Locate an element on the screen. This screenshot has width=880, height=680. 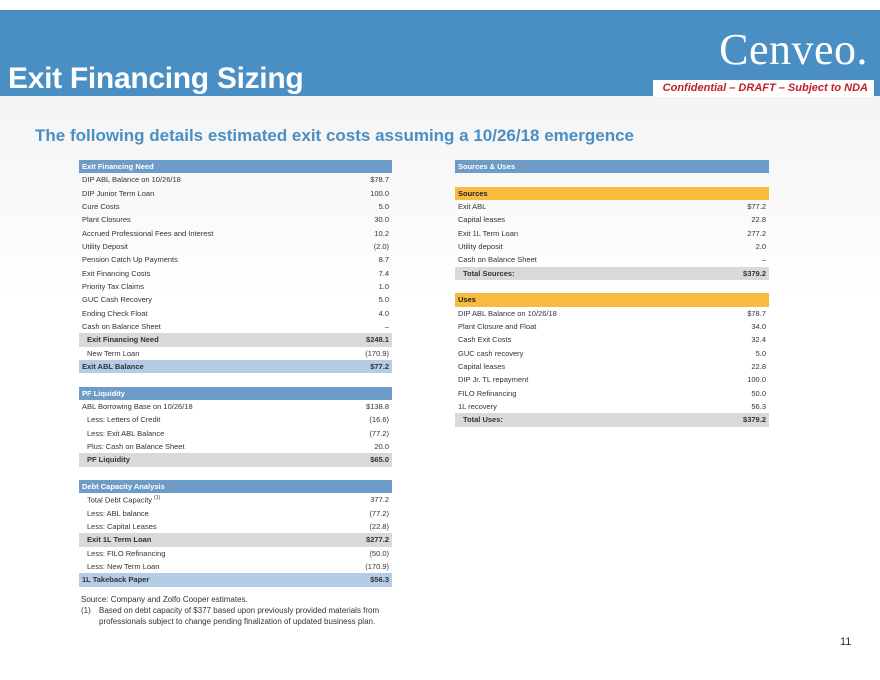
table-row: Priority Tax Claims 1.0 is located at coordinates (235, 286).